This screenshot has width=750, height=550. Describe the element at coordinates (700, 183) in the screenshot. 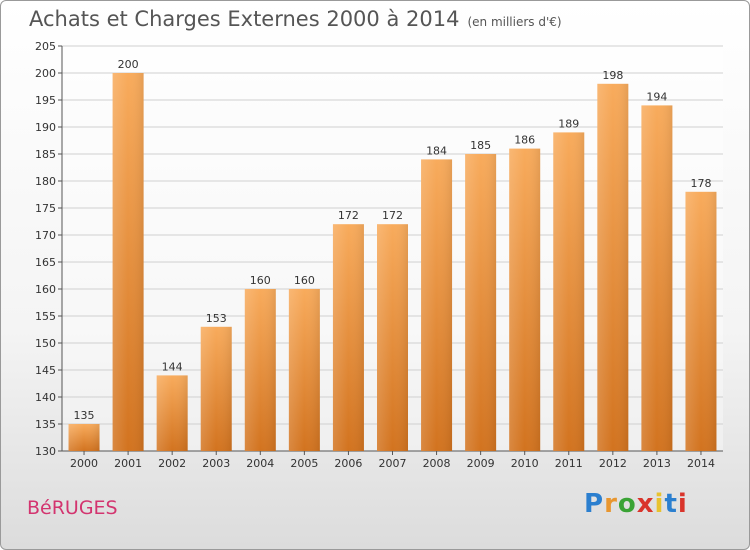

I see `data-label: 178` at that location.